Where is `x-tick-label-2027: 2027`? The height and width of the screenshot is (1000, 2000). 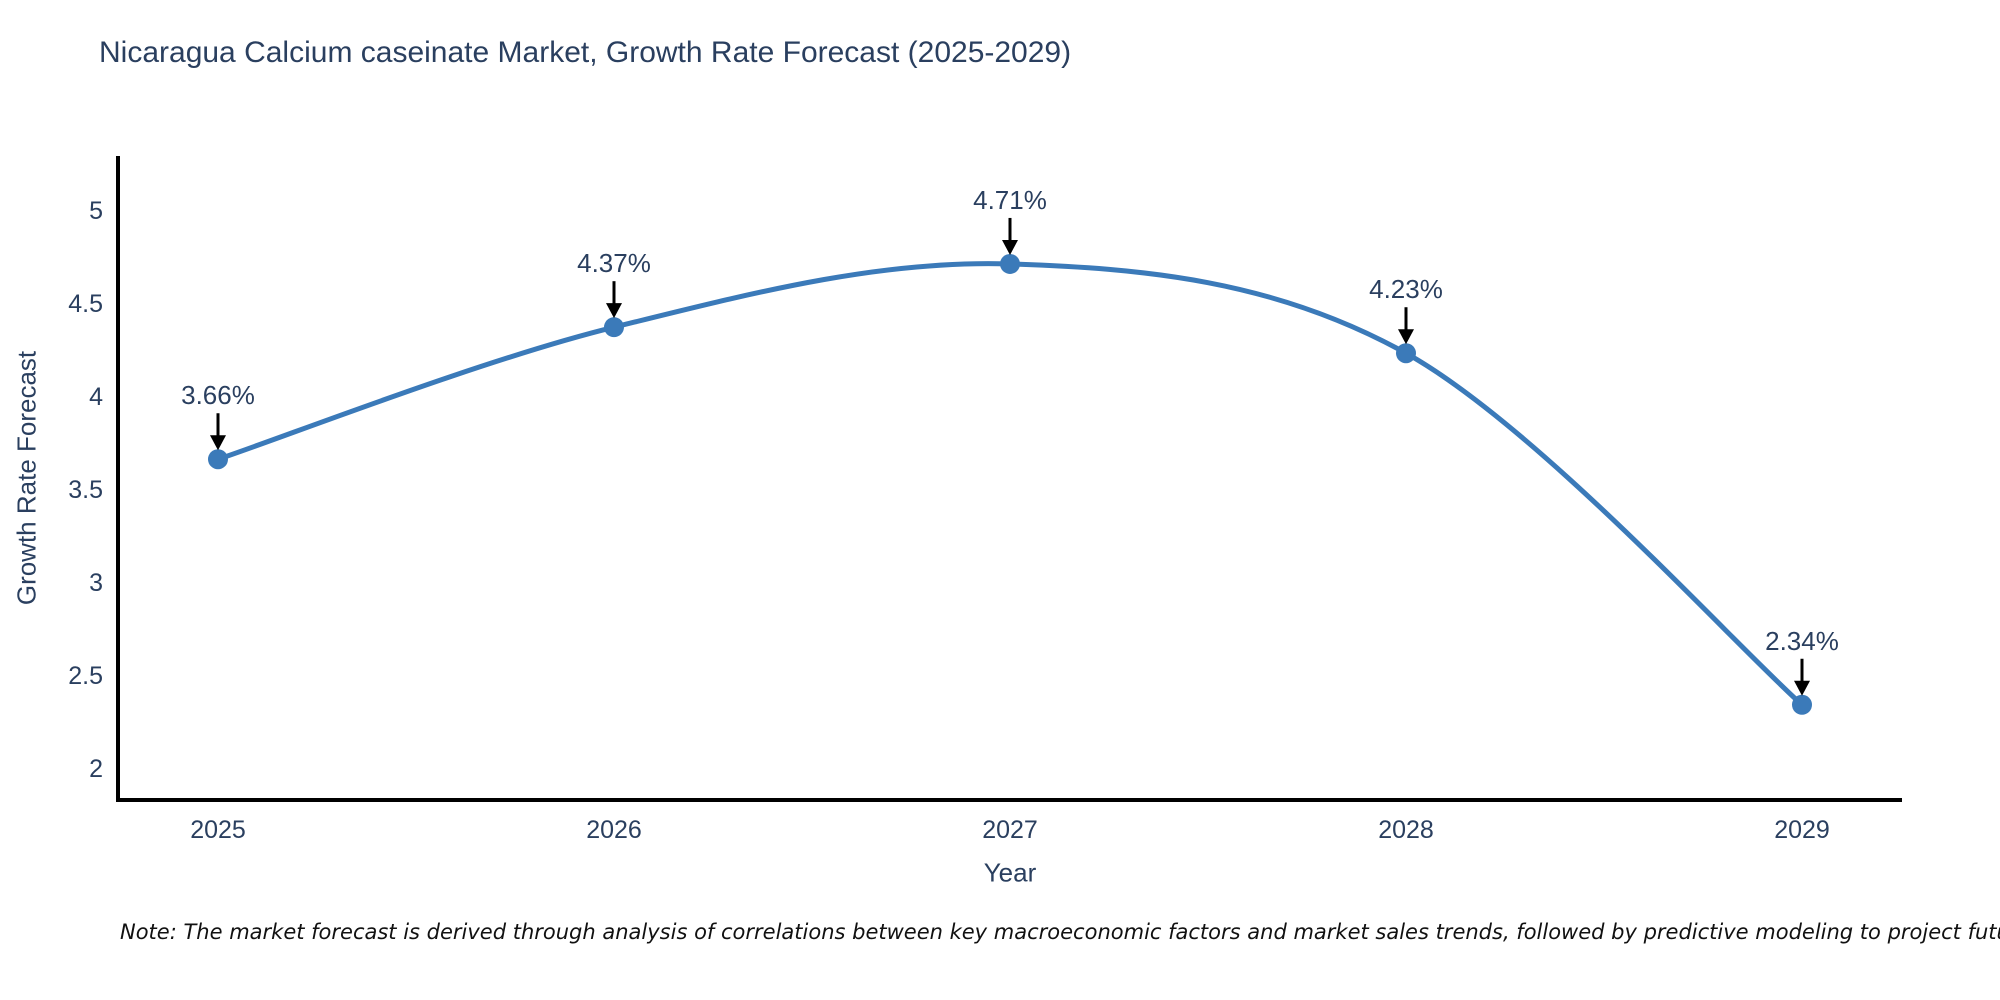
x-tick-label-2027: 2027 is located at coordinates (1010, 830).